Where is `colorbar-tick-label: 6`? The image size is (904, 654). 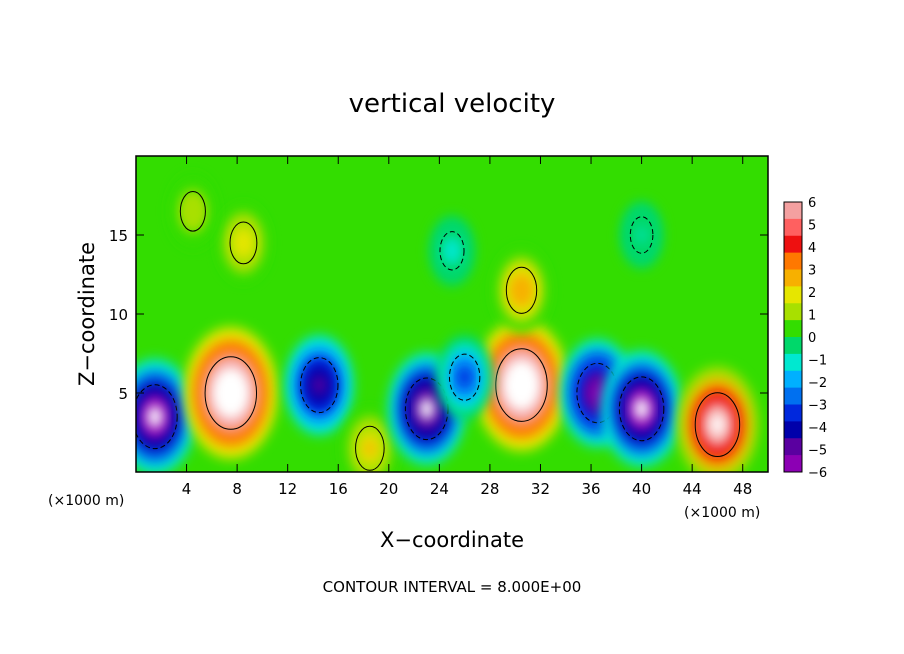 colorbar-tick-label: 6 is located at coordinates (812, 203).